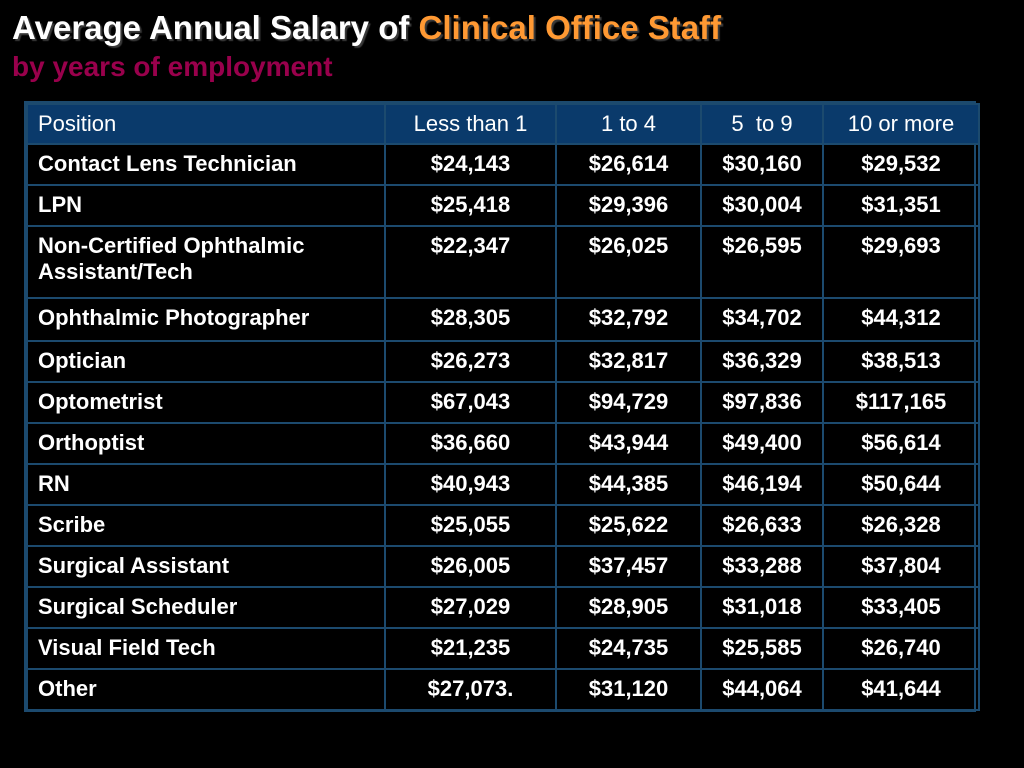 Image resolution: width=1024 pixels, height=768 pixels. Describe the element at coordinates (762, 443) in the screenshot. I see `salary-cell: $49,400` at that location.